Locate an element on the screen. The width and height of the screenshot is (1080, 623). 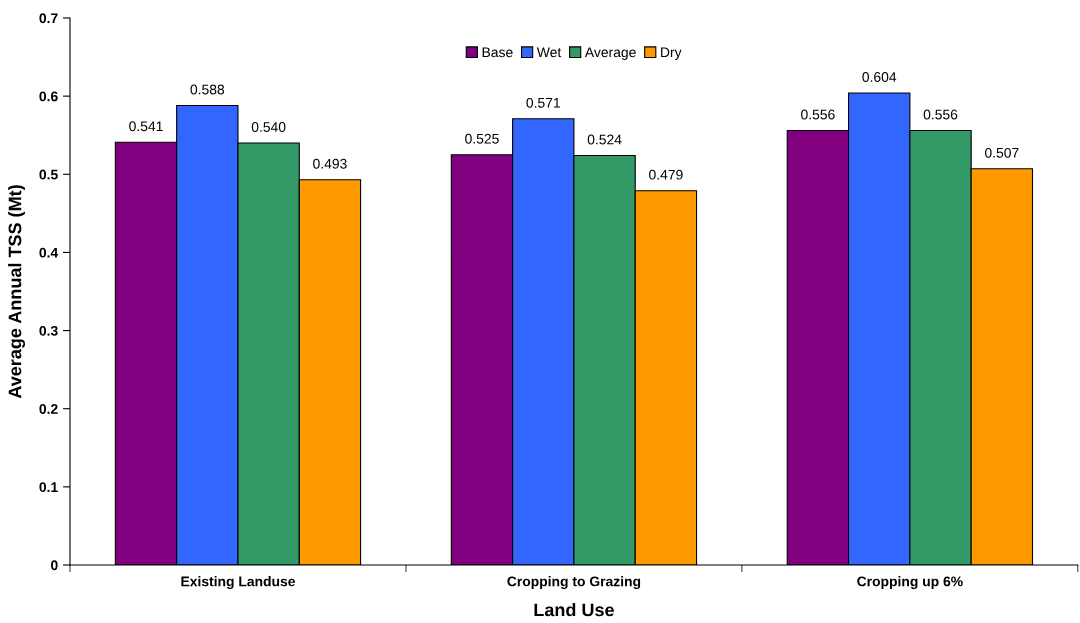
data-label: 0.493 is located at coordinates (330, 163).